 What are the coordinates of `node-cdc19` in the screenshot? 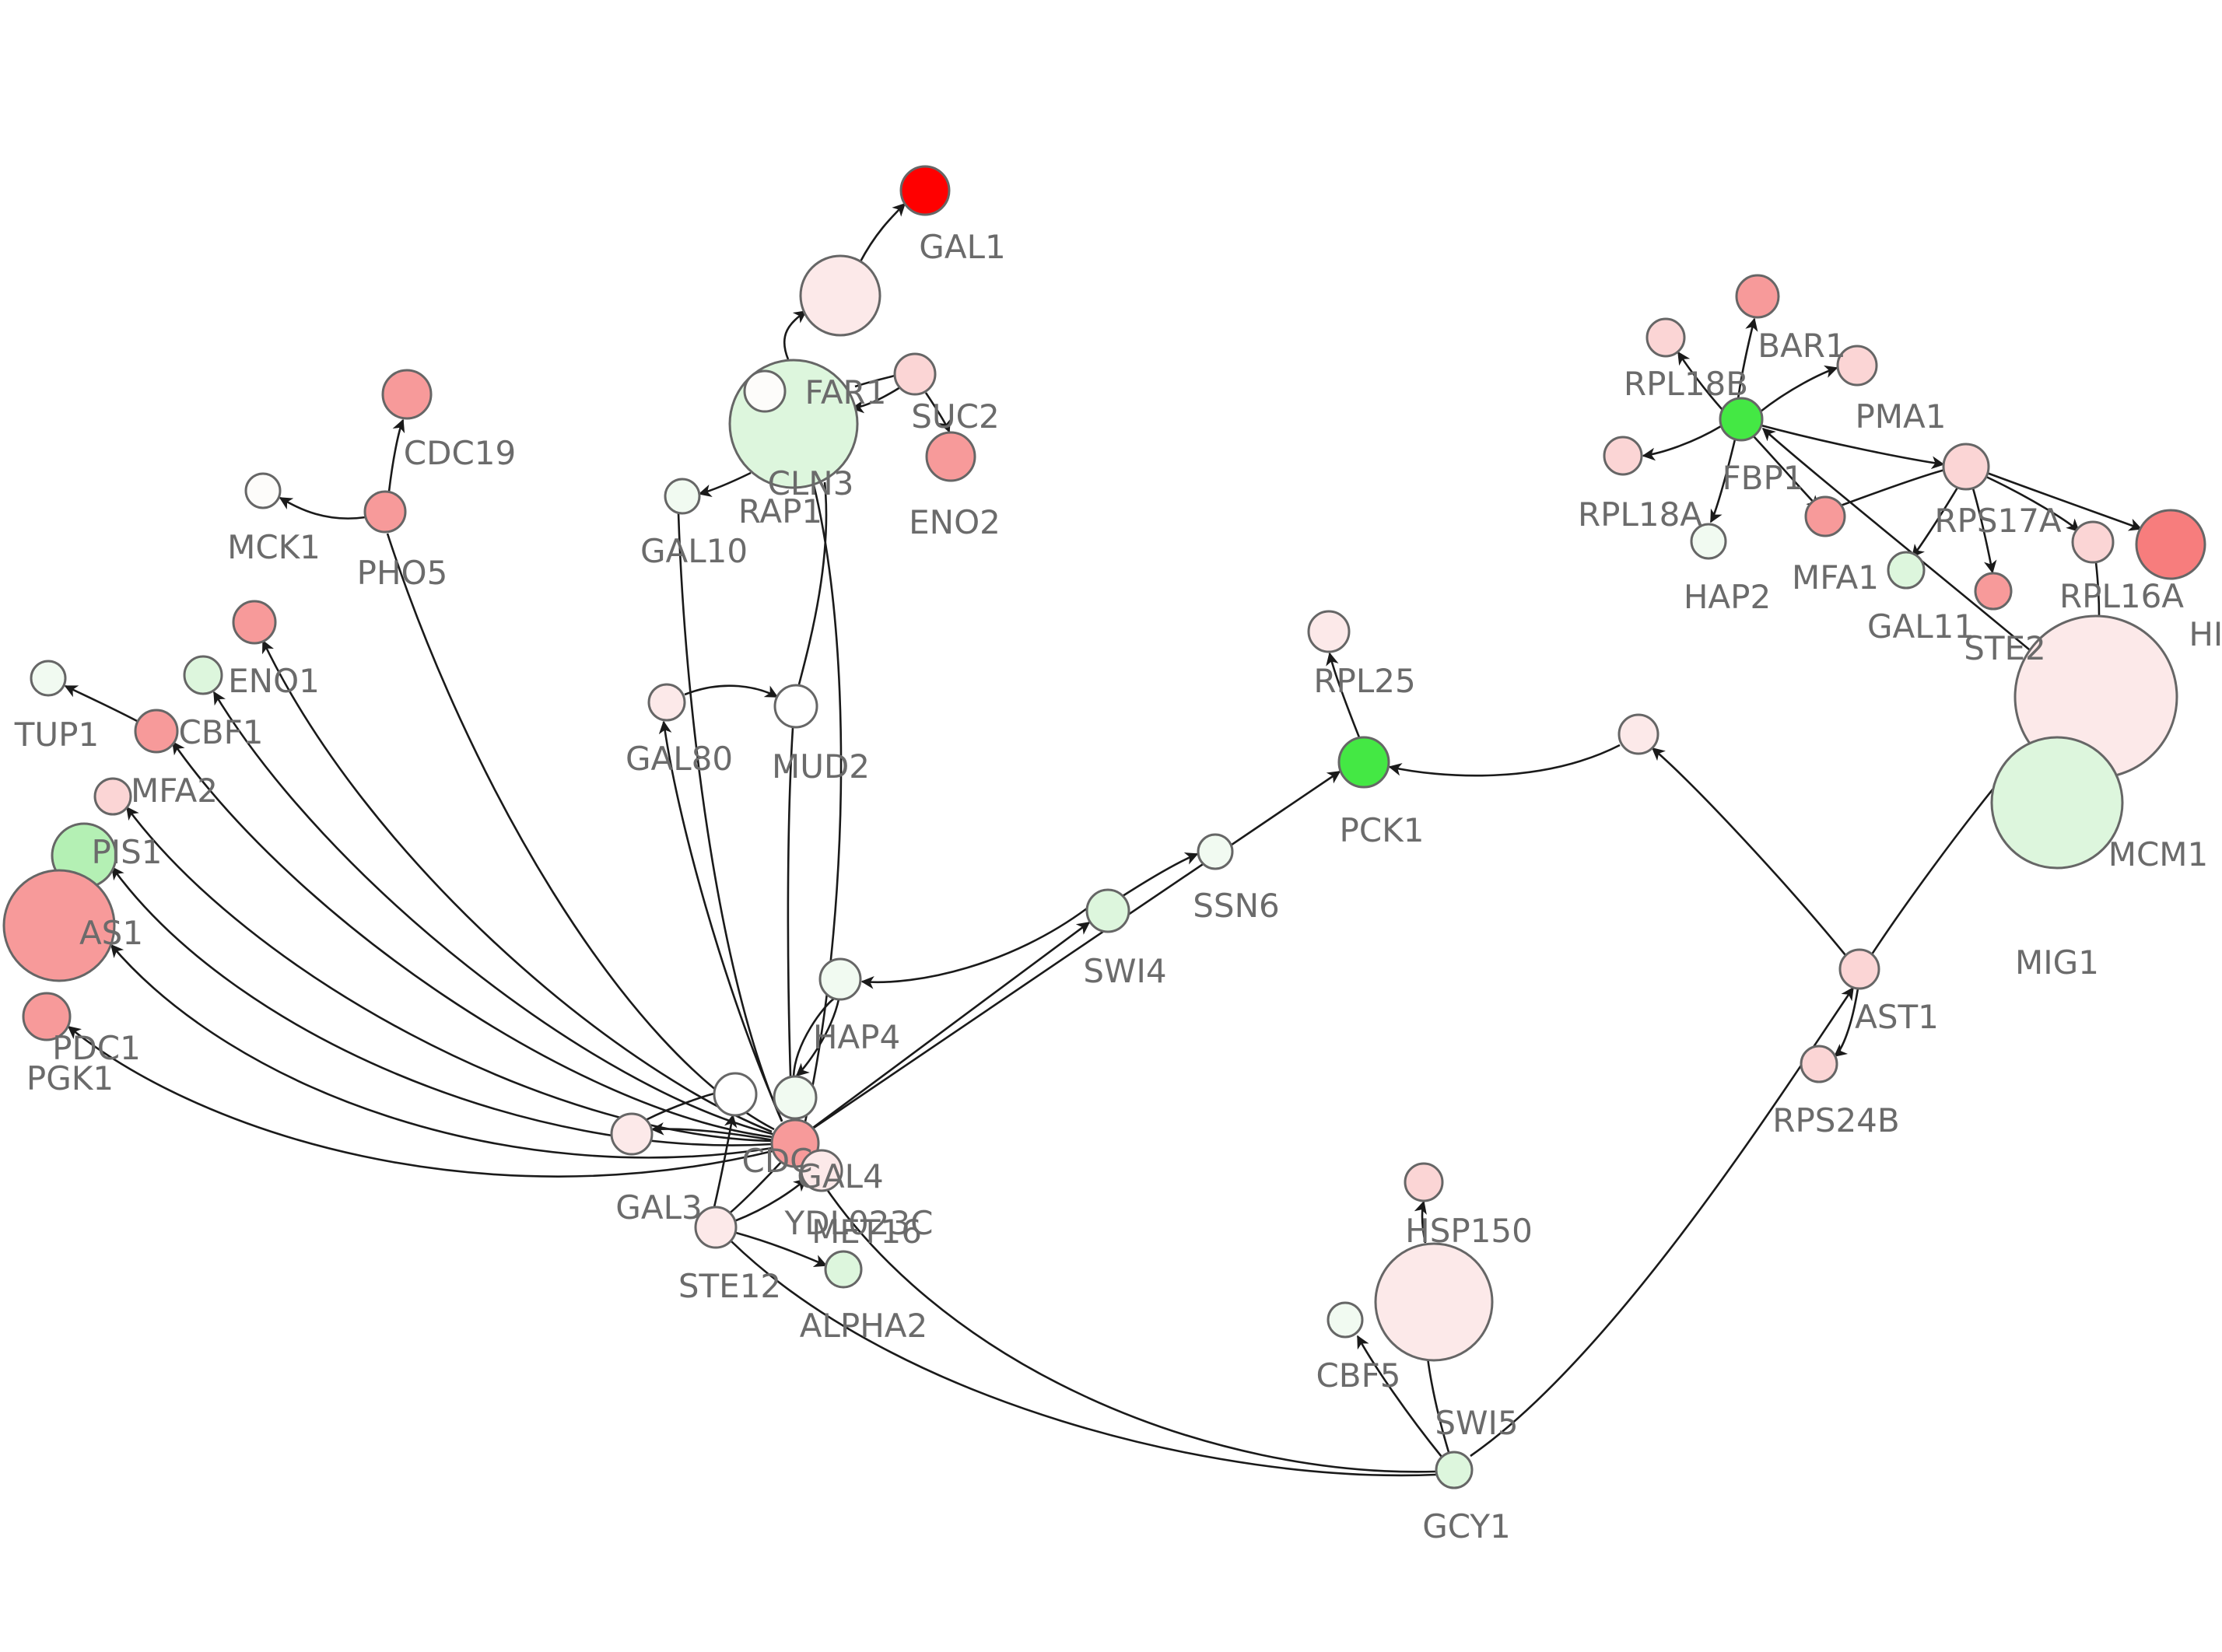 It's located at (407, 395).